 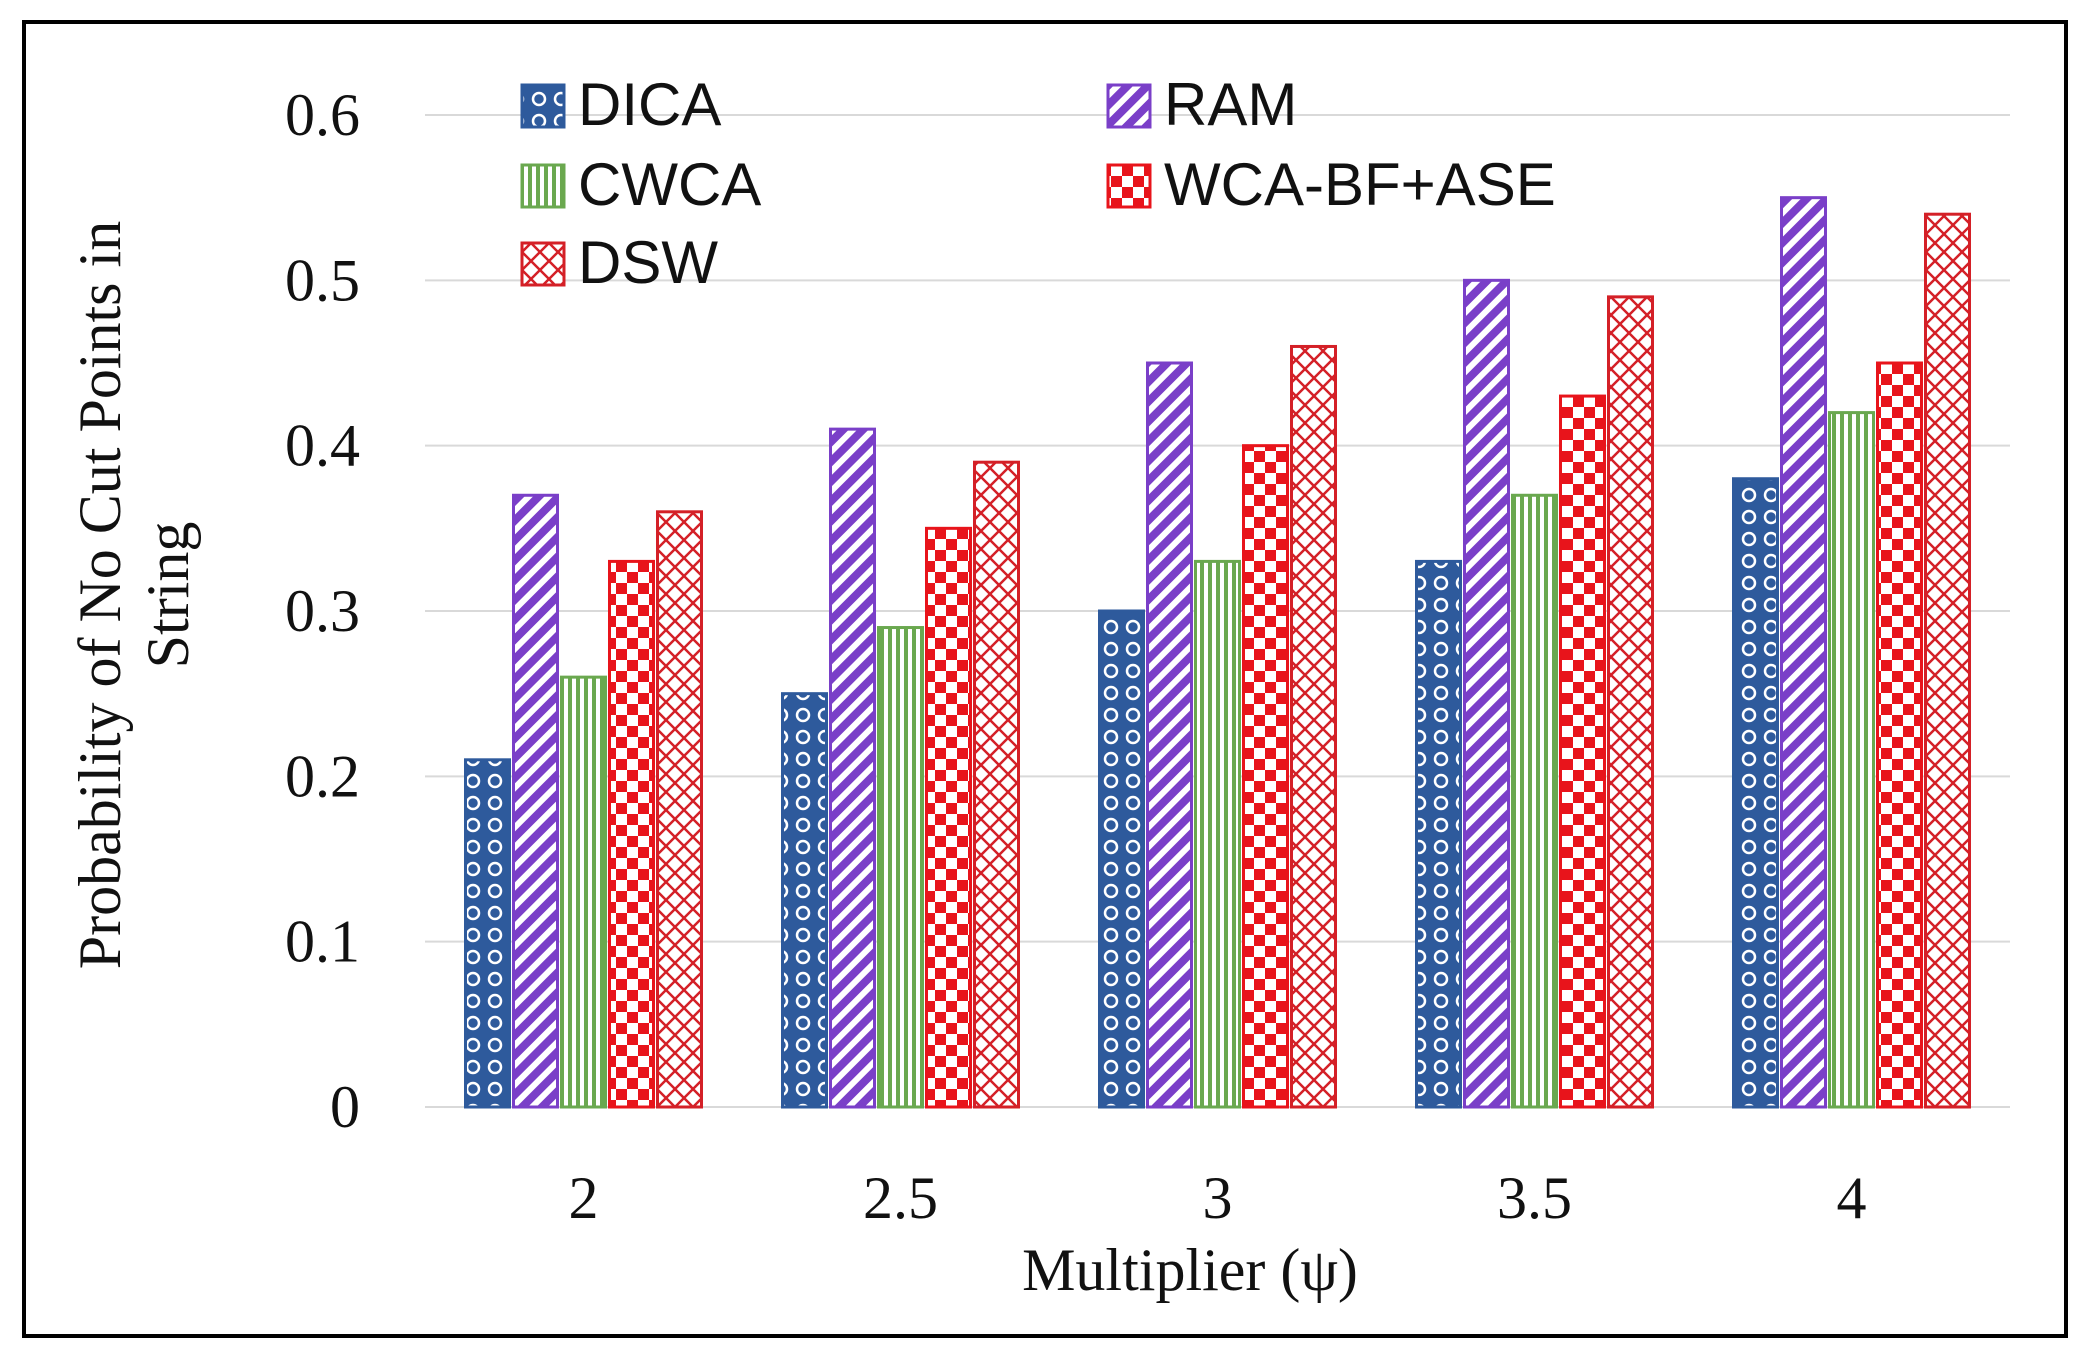 What do you see at coordinates (134, 595) in the screenshot?
I see `y-axis-title: Probability of No Cut Points in String` at bounding box center [134, 595].